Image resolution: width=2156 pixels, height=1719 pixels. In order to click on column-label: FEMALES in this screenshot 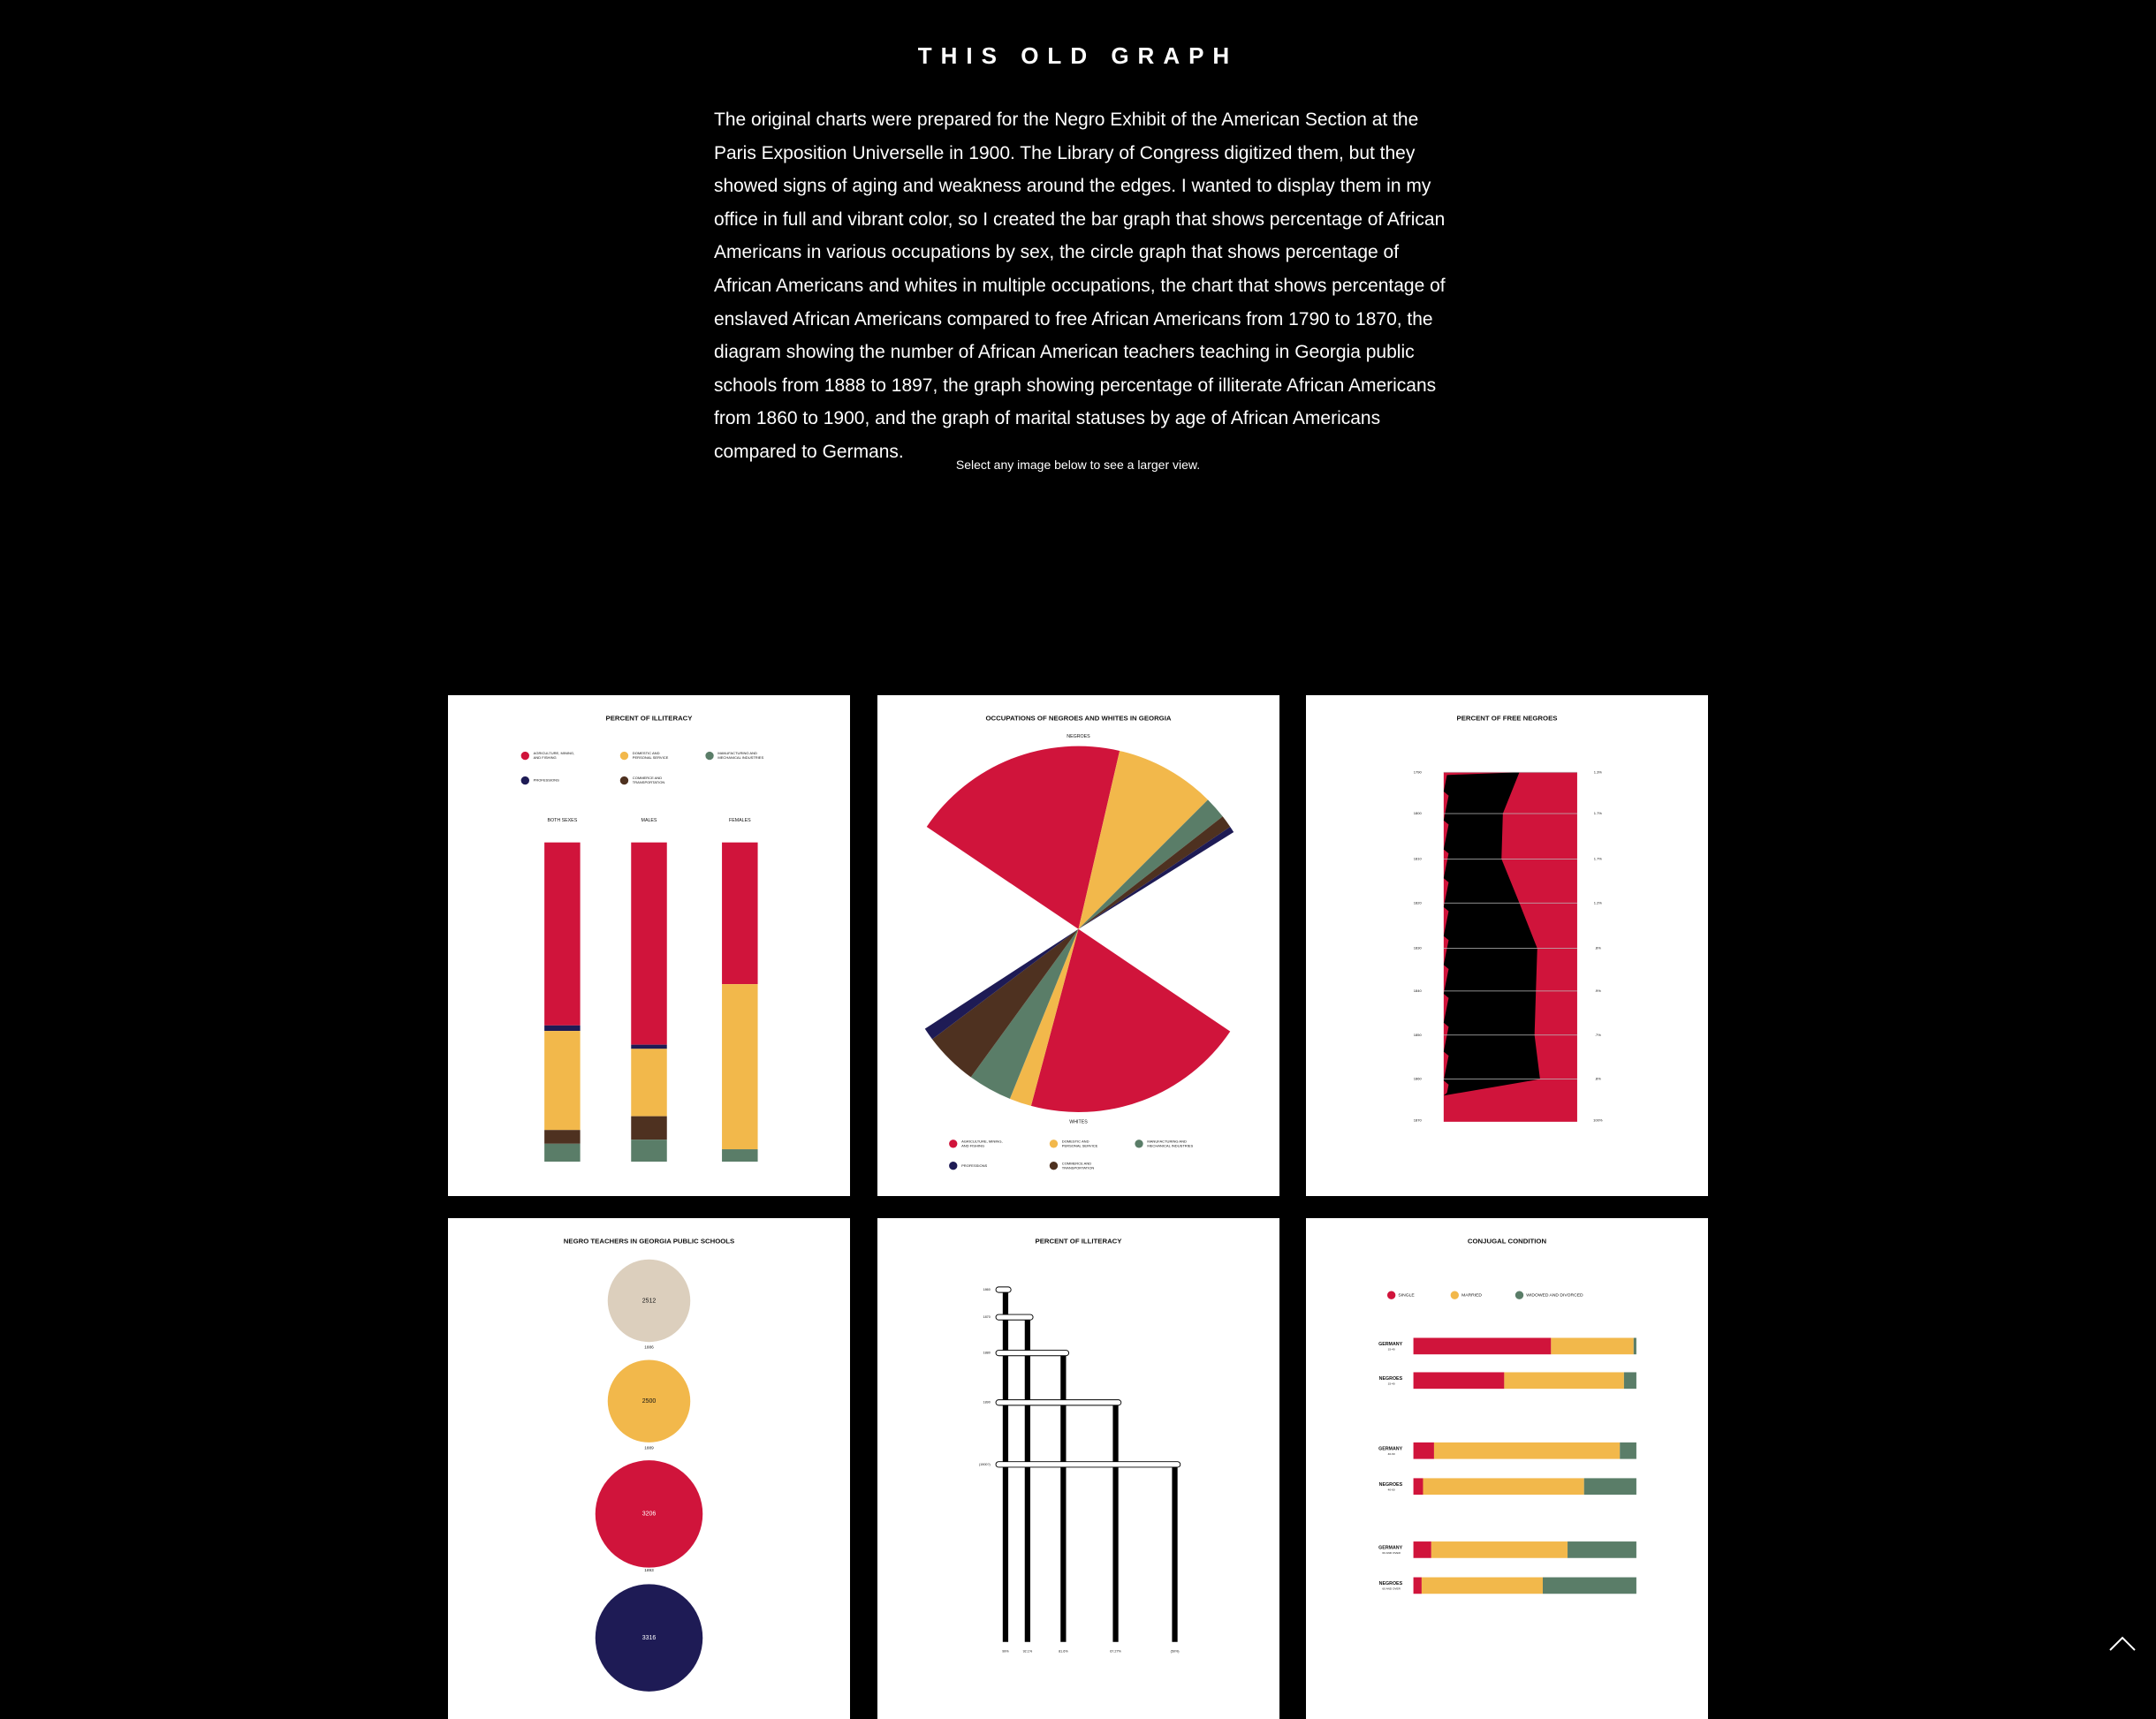, I will do `click(740, 820)`.